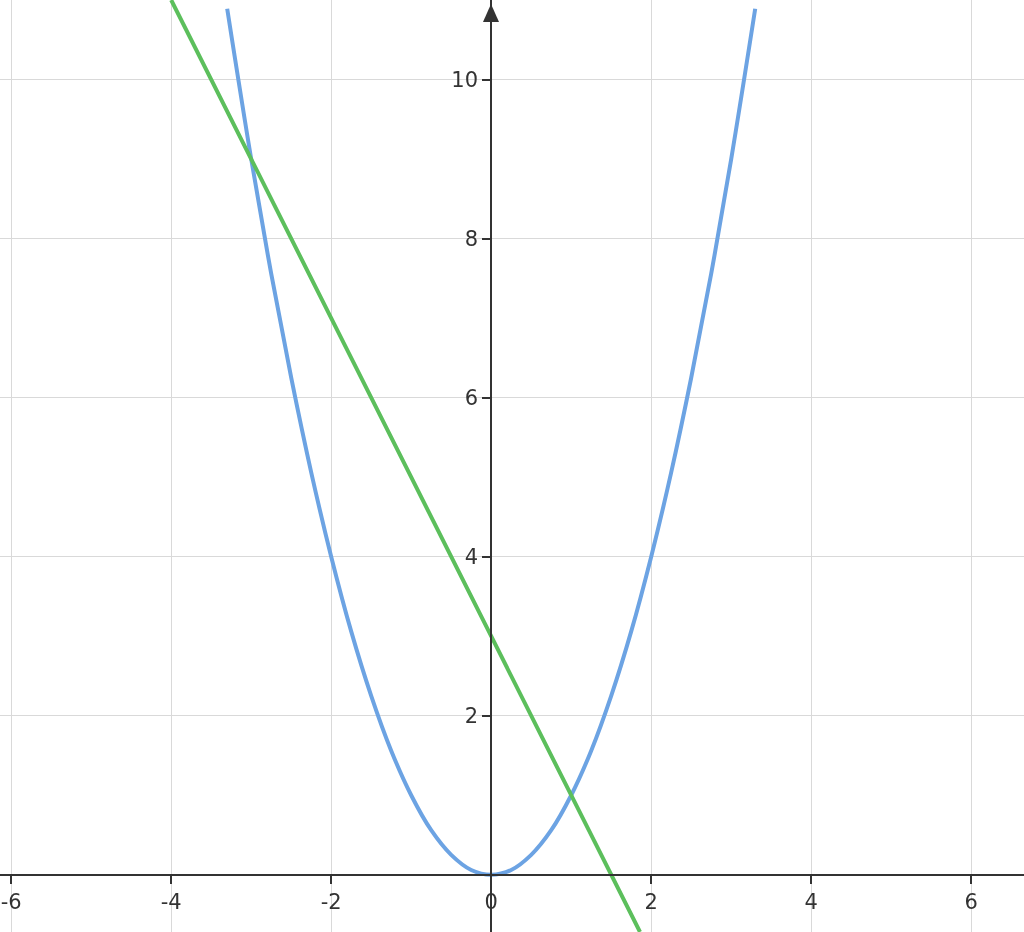 The image size is (1024, 932). I want to click on x-tick-label: -2, so click(331, 901).